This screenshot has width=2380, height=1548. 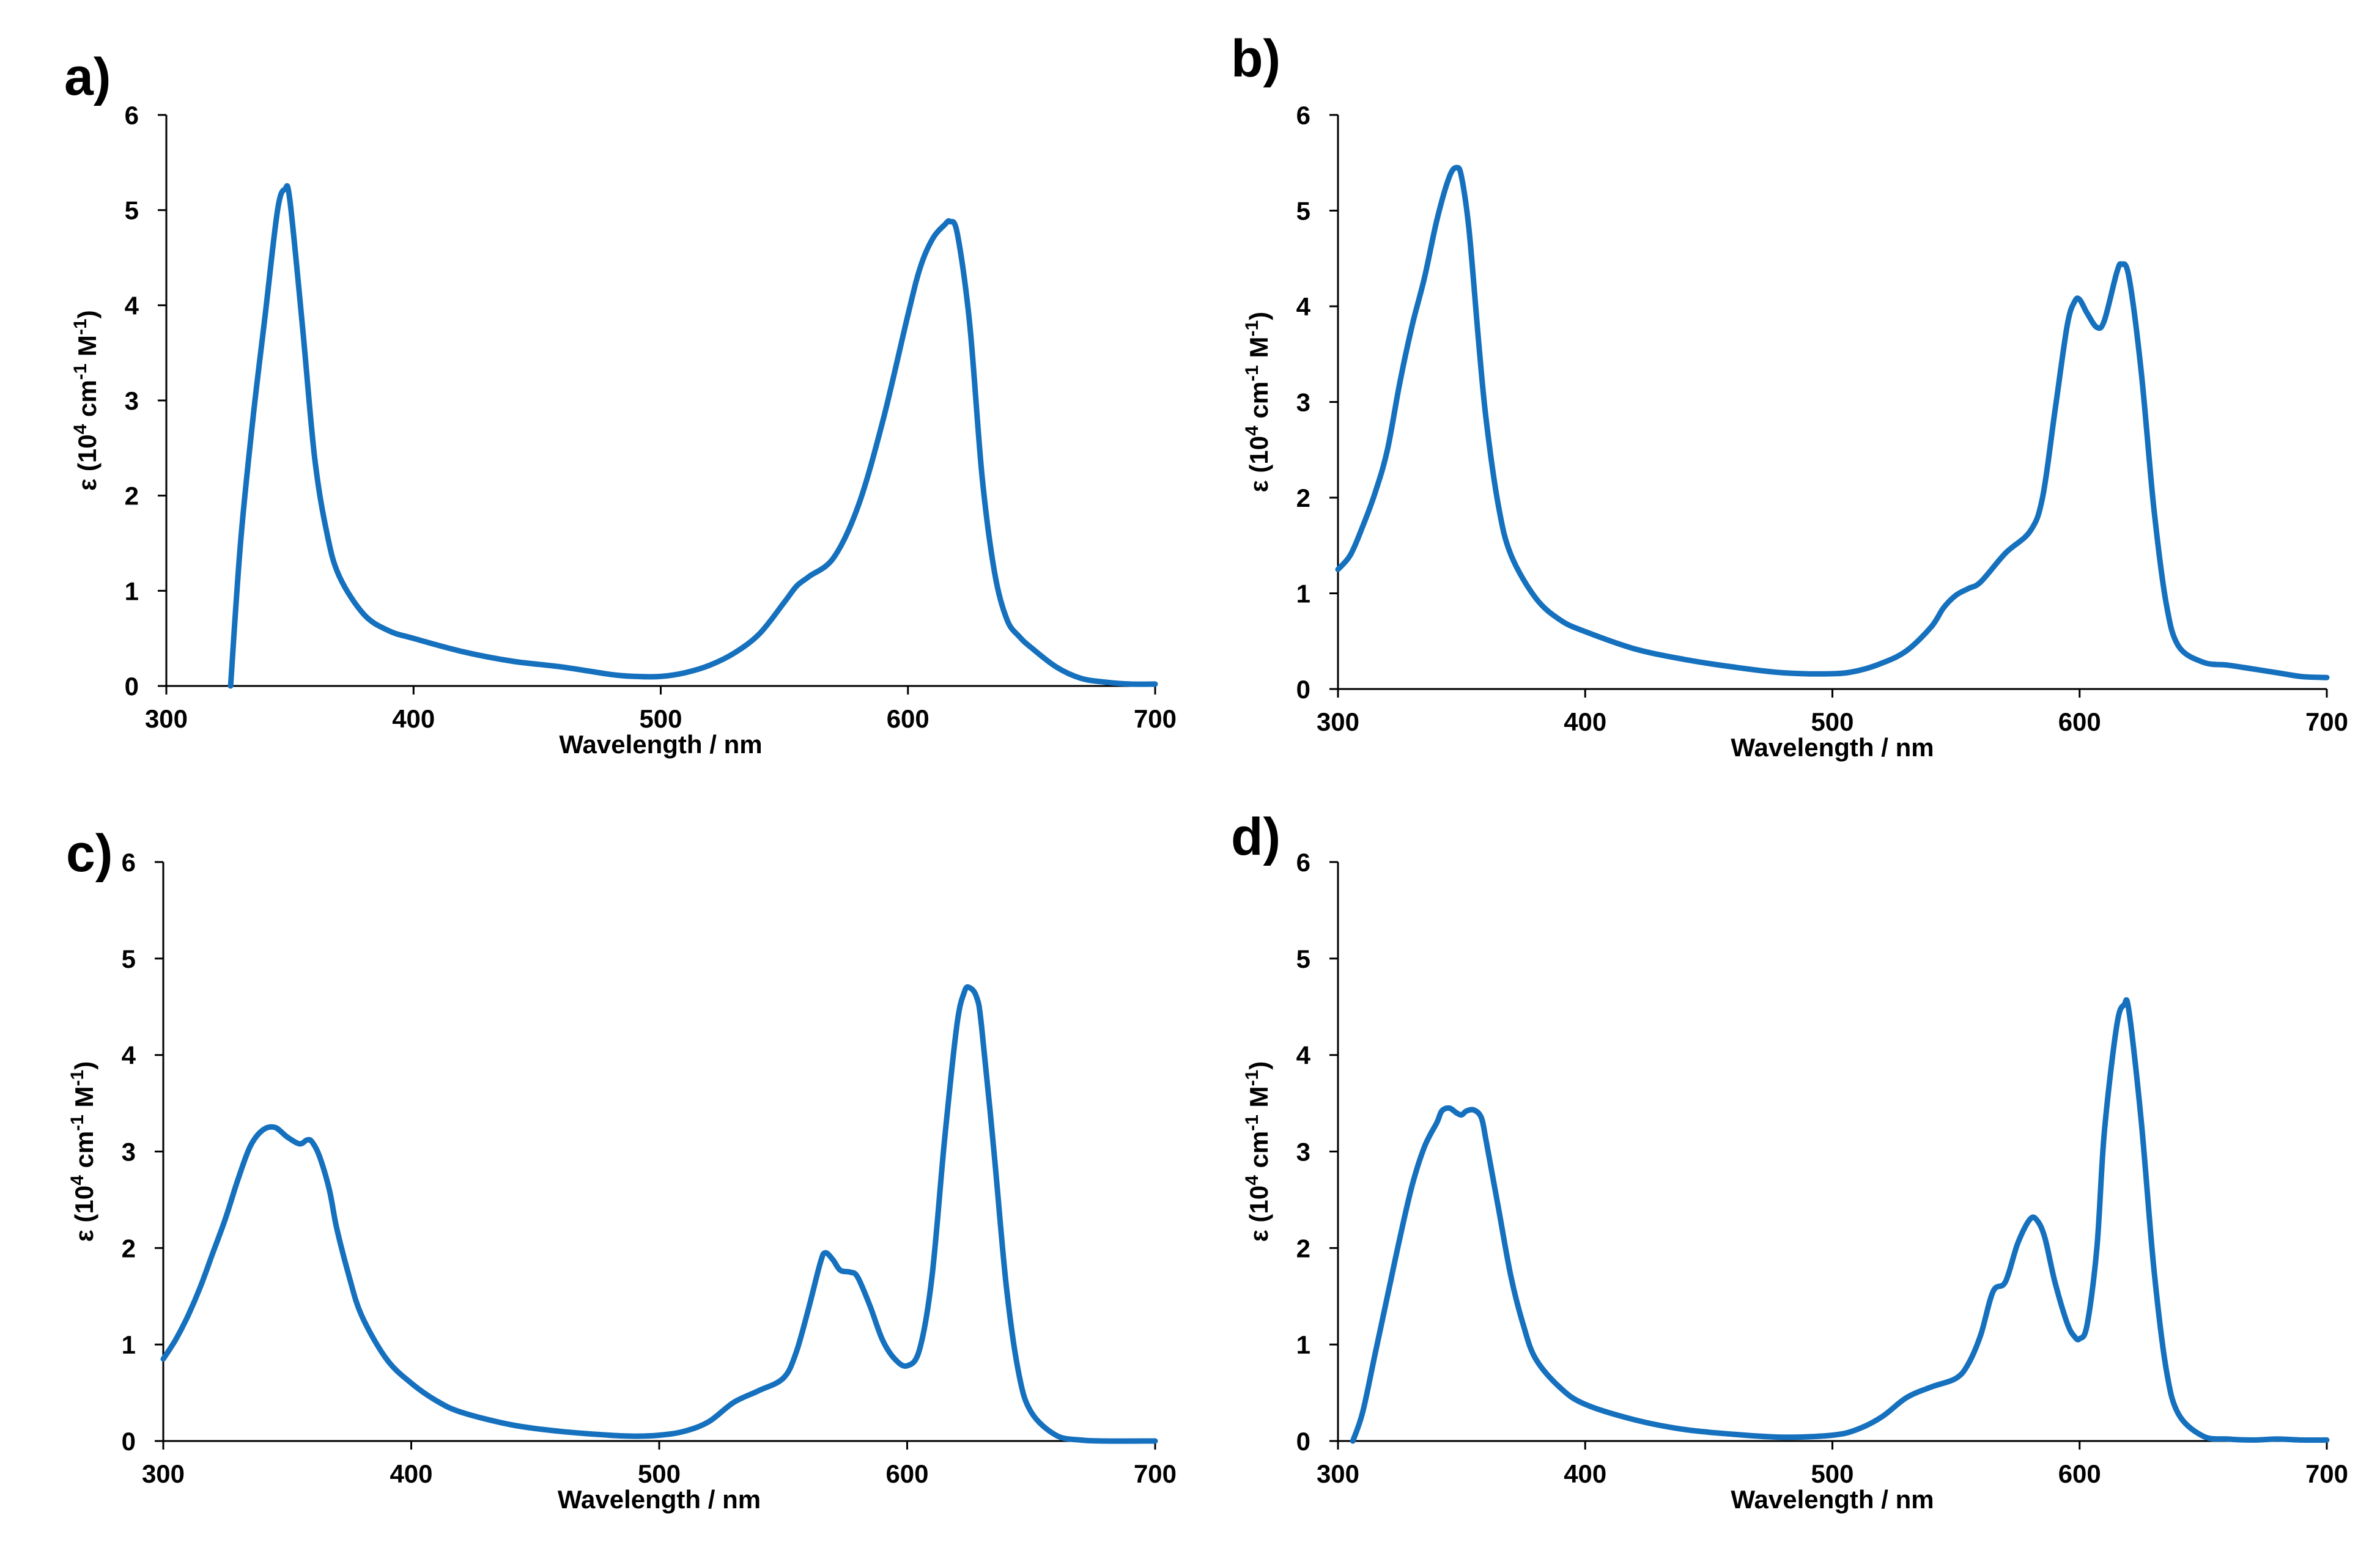 I want to click on panel-label: c), so click(x=89, y=853).